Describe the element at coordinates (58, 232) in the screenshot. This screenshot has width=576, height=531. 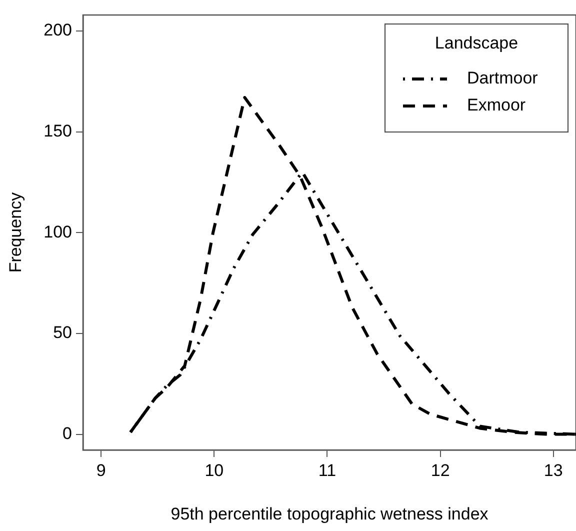
I see `y-tick-label: 100` at that location.